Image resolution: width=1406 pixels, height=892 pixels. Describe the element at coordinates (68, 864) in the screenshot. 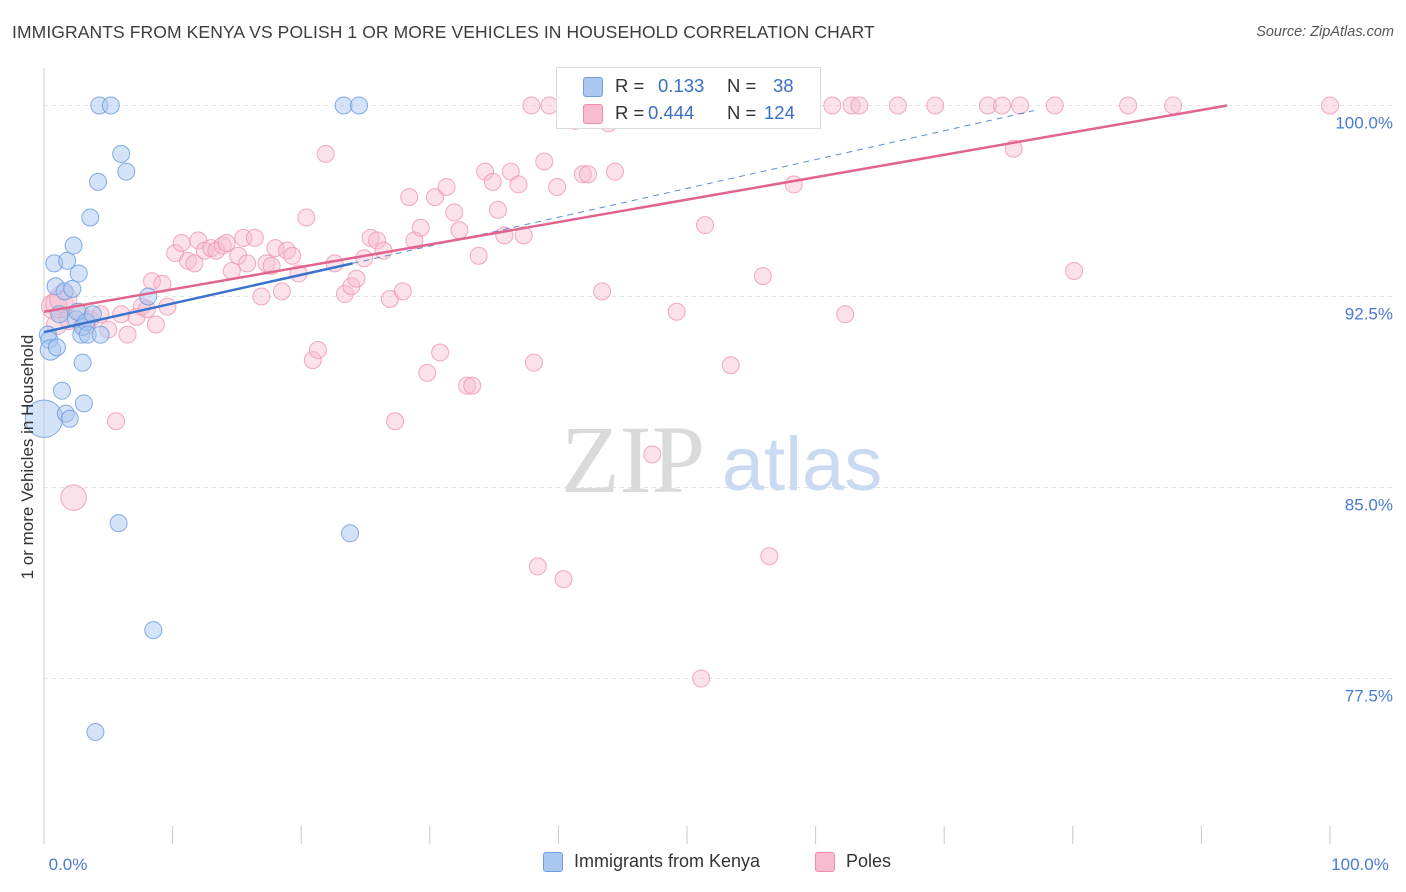

I see `x-tick-label: 0.0%` at that location.